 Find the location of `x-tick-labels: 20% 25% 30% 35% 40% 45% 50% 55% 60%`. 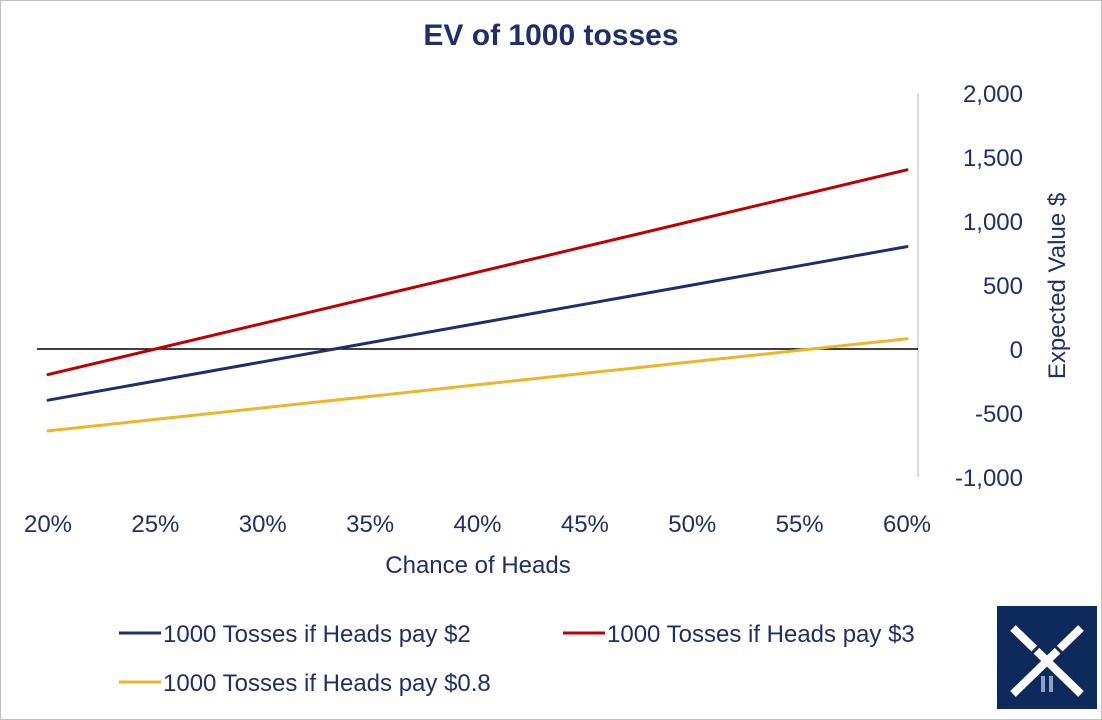

x-tick-labels: 20% 25% 30% 35% 40% 45% 50% 55% 60% is located at coordinates (477, 524).